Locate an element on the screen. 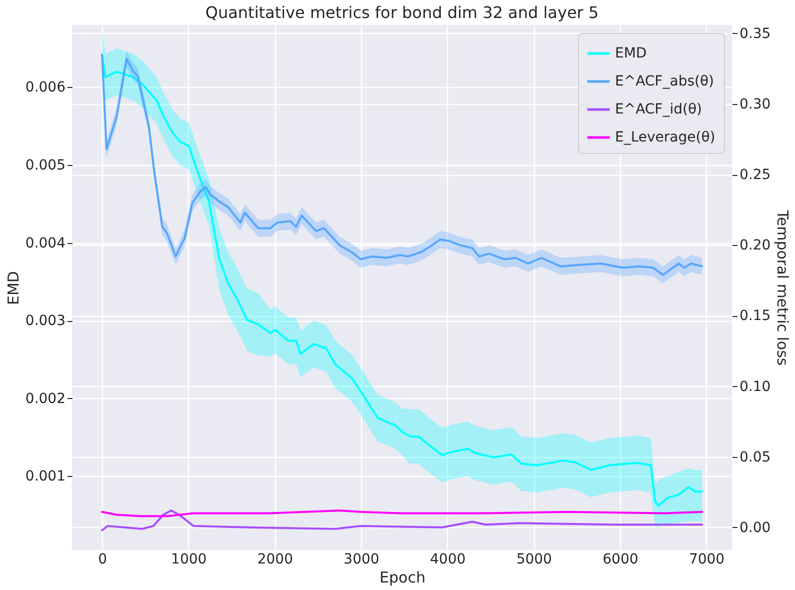 Image resolution: width=795 pixels, height=590 pixels. y-tick-label: 0.006 is located at coordinates (45, 88).